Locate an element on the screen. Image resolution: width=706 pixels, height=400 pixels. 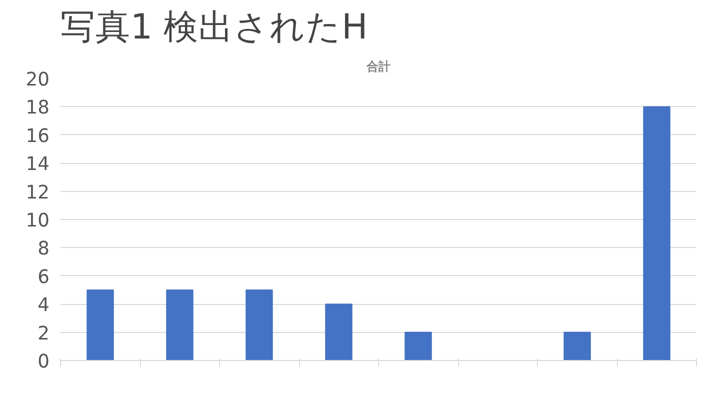
y-tick-label: 6 is located at coordinates (44, 277).